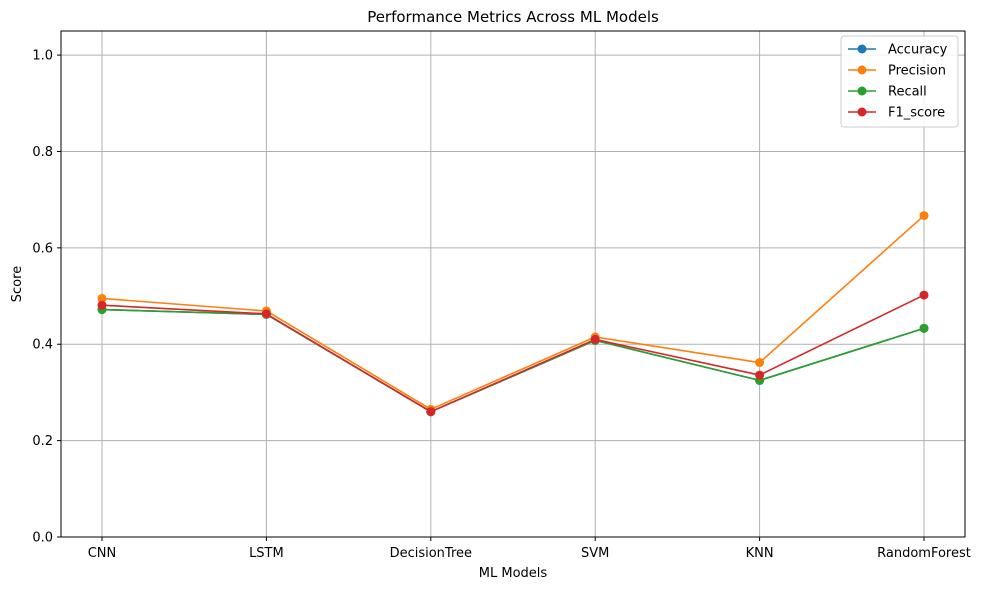 The image size is (984, 590). What do you see at coordinates (42, 56) in the screenshot?
I see `y-tick-label: 1.0` at bounding box center [42, 56].